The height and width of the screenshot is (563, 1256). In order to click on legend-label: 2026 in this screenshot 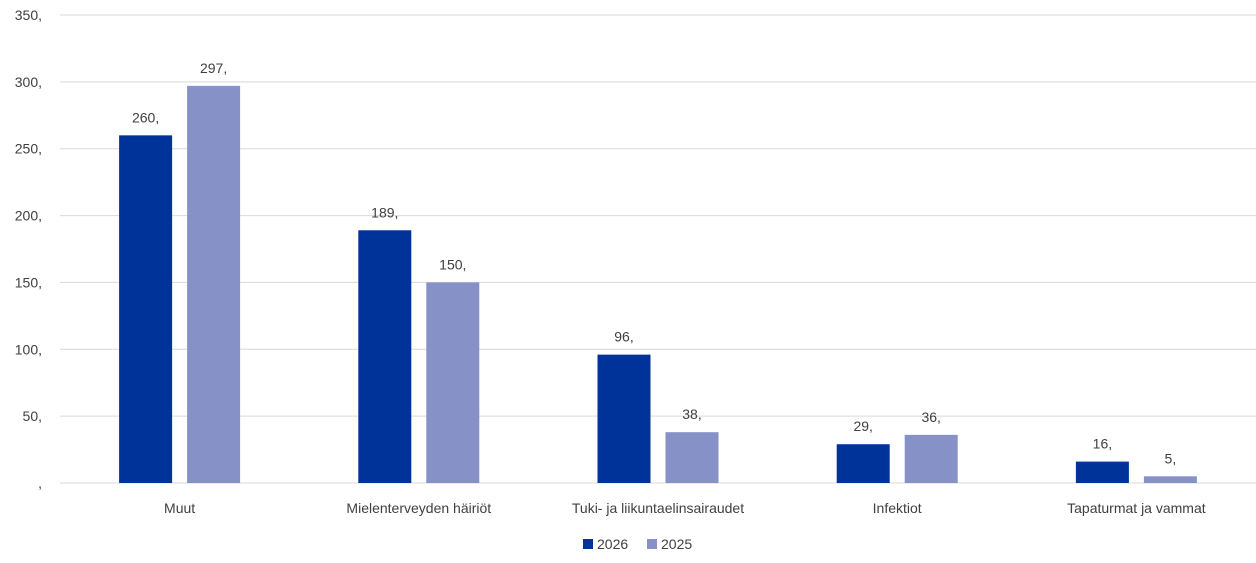, I will do `click(612, 544)`.